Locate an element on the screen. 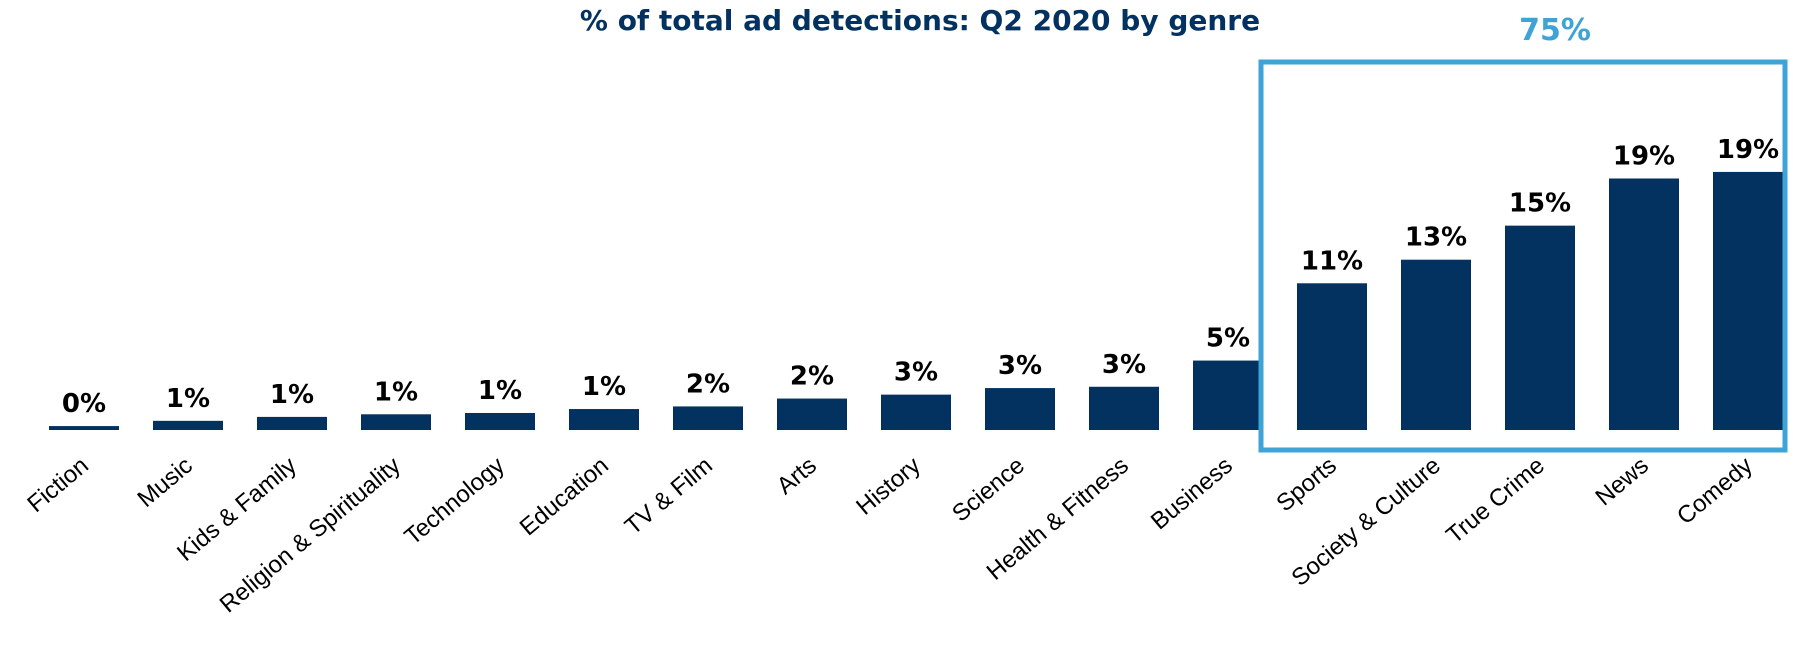  category-label-arts: Arts is located at coordinates (797, 476).